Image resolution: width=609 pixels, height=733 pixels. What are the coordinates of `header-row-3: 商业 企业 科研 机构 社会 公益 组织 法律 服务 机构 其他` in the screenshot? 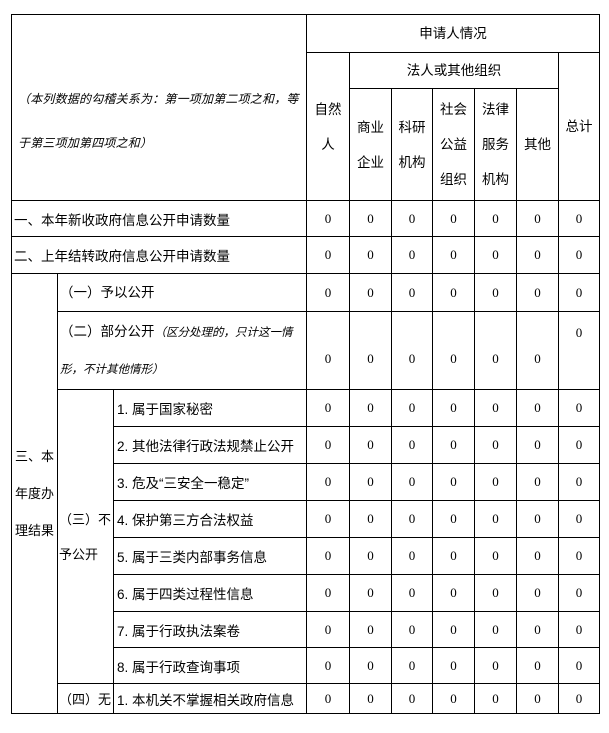 It's located at (306, 144).